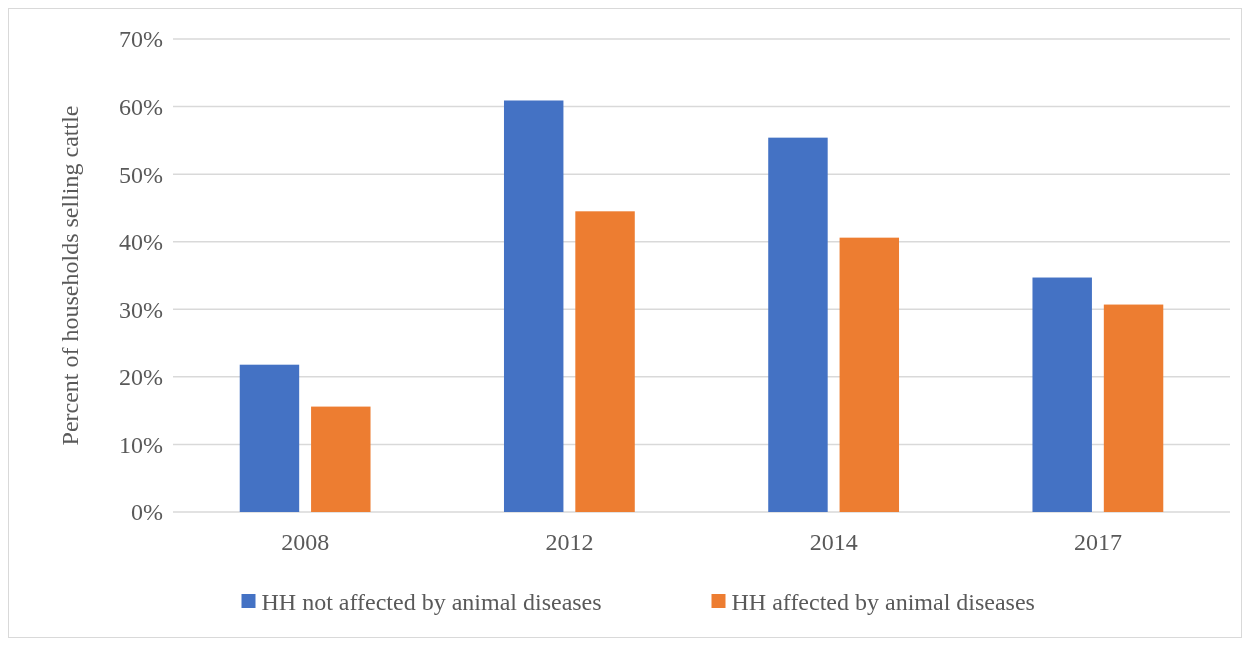 The width and height of the screenshot is (1250, 646). Describe the element at coordinates (141, 174) in the screenshot. I see `y-tick-label: 50%` at that location.